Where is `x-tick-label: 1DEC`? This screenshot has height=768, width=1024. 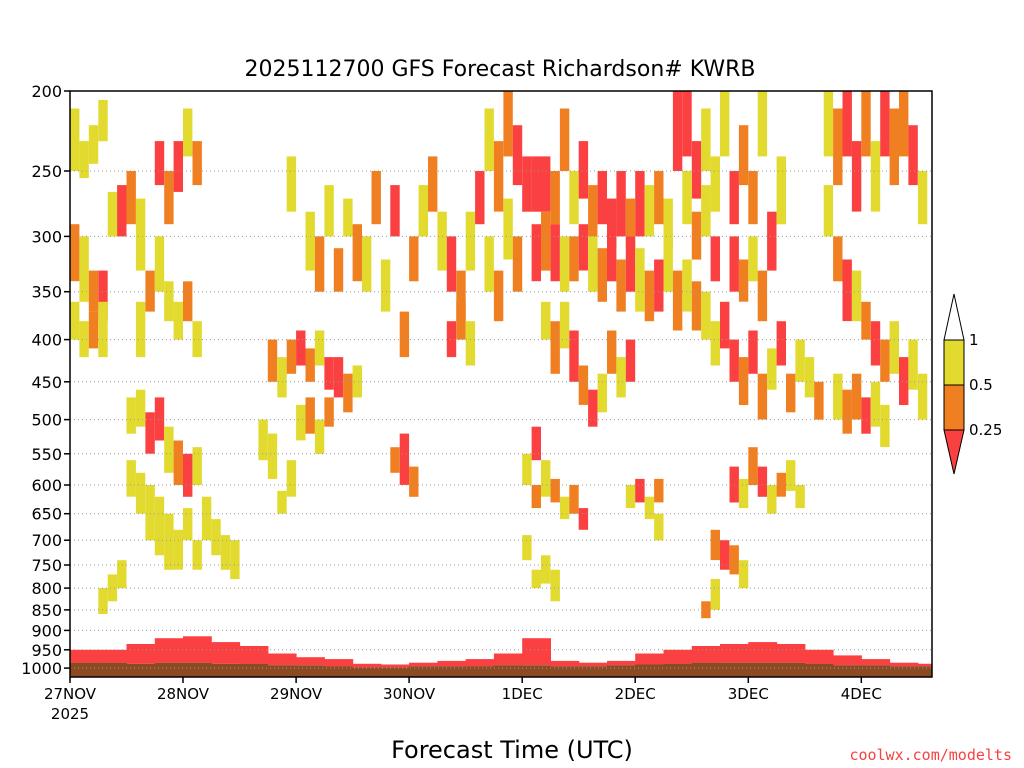
x-tick-label: 1DEC is located at coordinates (522, 694).